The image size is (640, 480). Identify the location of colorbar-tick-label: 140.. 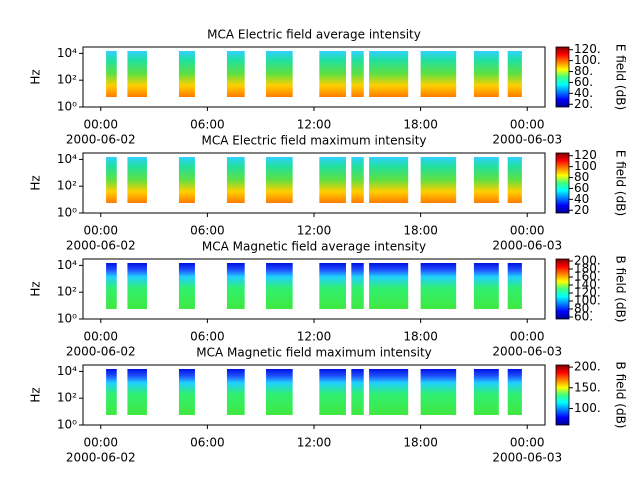
(587, 285).